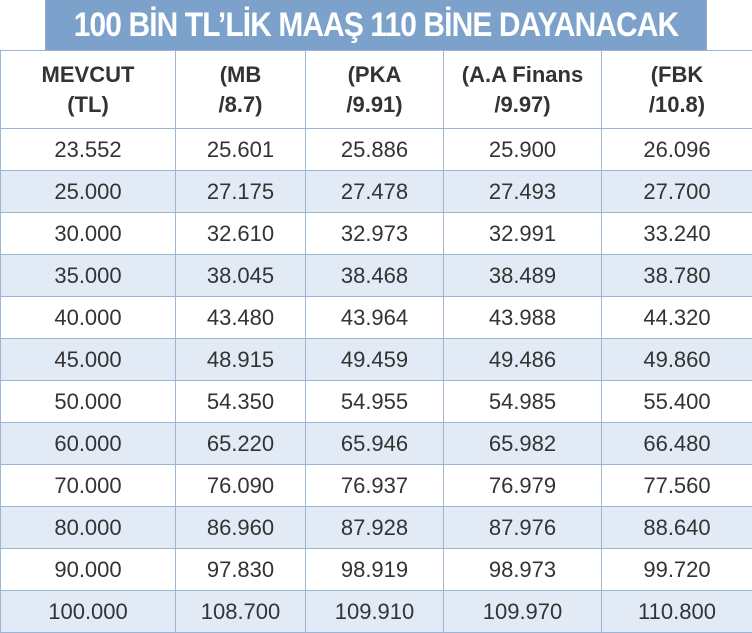  I want to click on table-cell: 33.240, so click(677, 234).